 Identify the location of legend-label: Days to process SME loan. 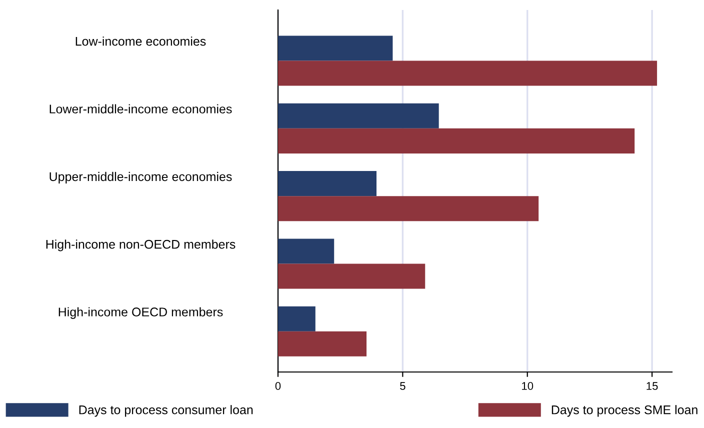
(625, 411).